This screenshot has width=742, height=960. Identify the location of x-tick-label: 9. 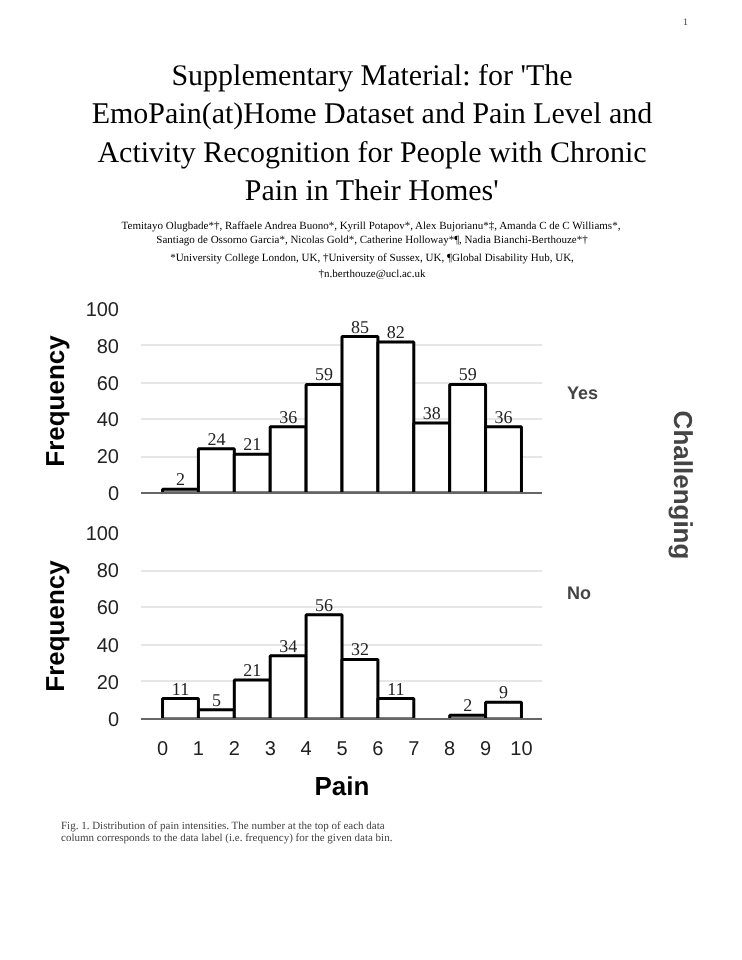
(486, 750).